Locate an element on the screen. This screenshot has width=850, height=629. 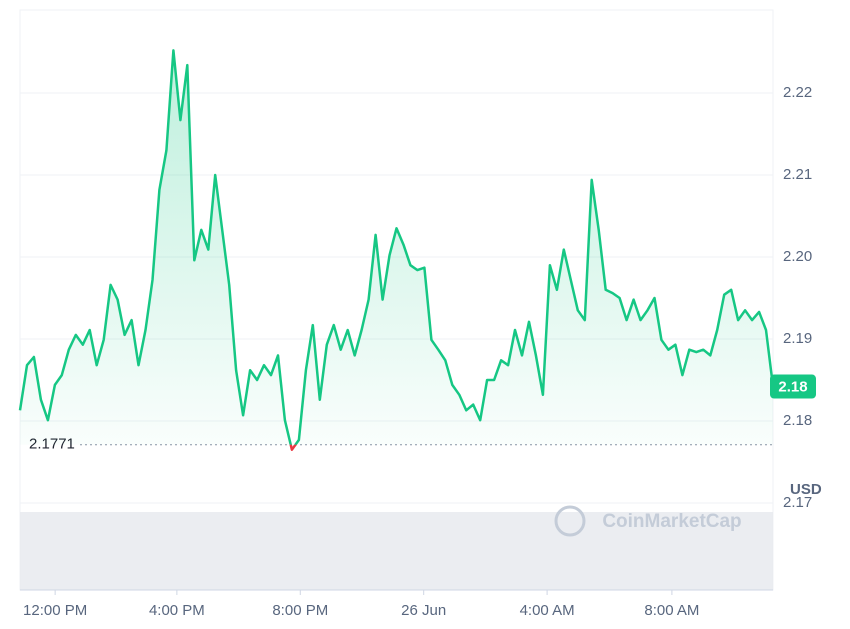
last-price-label: 2.18 is located at coordinates (792, 387).